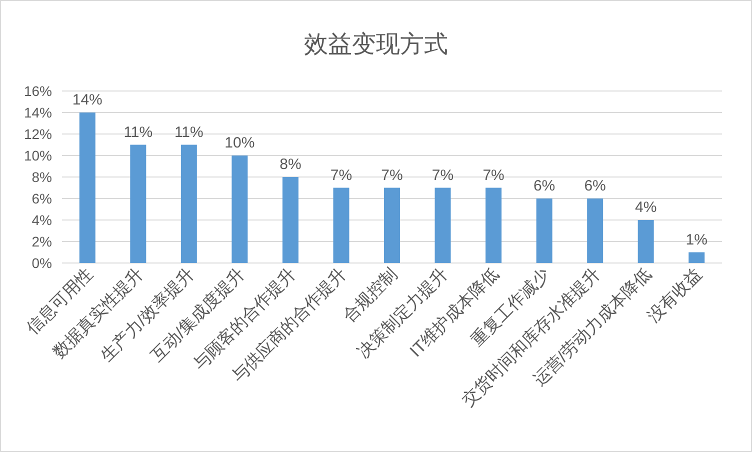  Describe the element at coordinates (87, 100) in the screenshot. I see `data-label: 14%` at that location.